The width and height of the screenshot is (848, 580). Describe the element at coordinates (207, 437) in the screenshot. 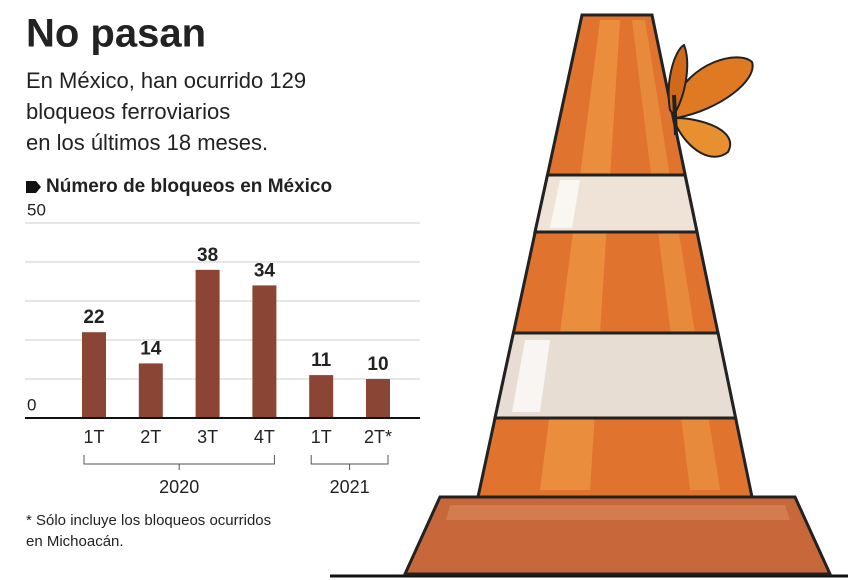

I see `x-tick-label: 3T` at that location.